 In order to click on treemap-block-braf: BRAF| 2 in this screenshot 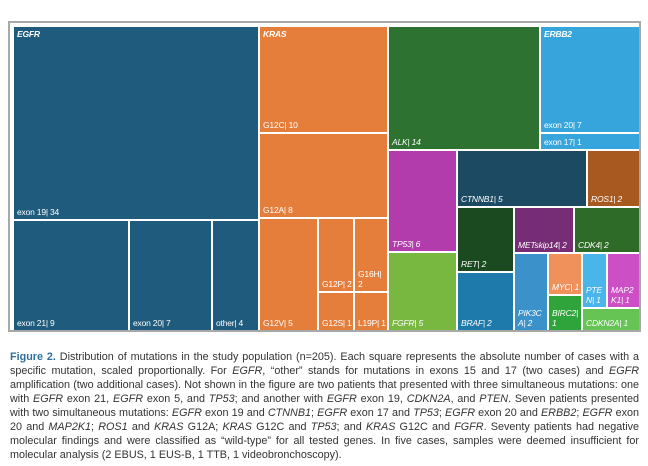, I will do `click(485, 301)`.